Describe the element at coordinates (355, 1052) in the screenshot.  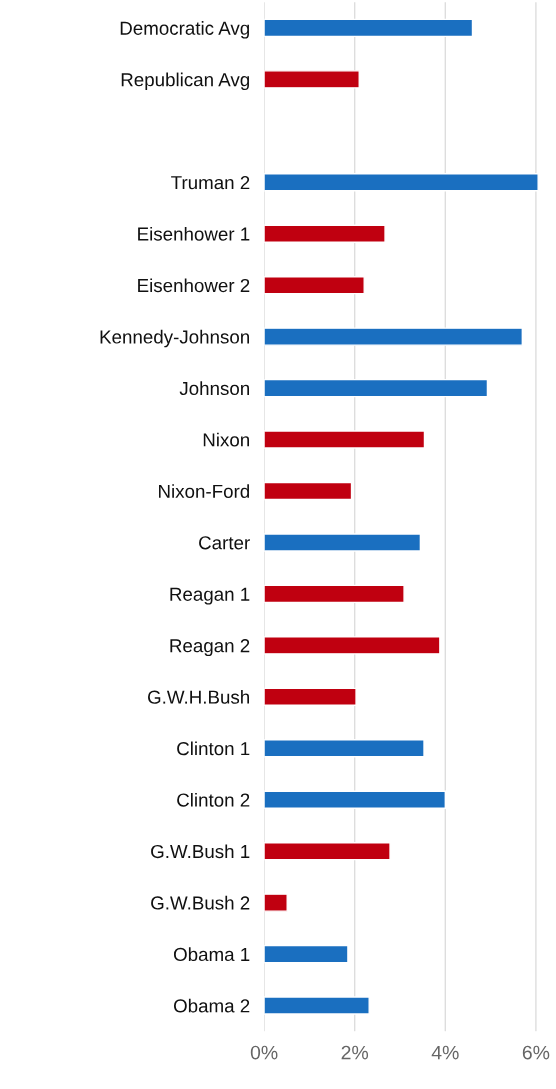
I see `x-tick-label: 2%` at that location.